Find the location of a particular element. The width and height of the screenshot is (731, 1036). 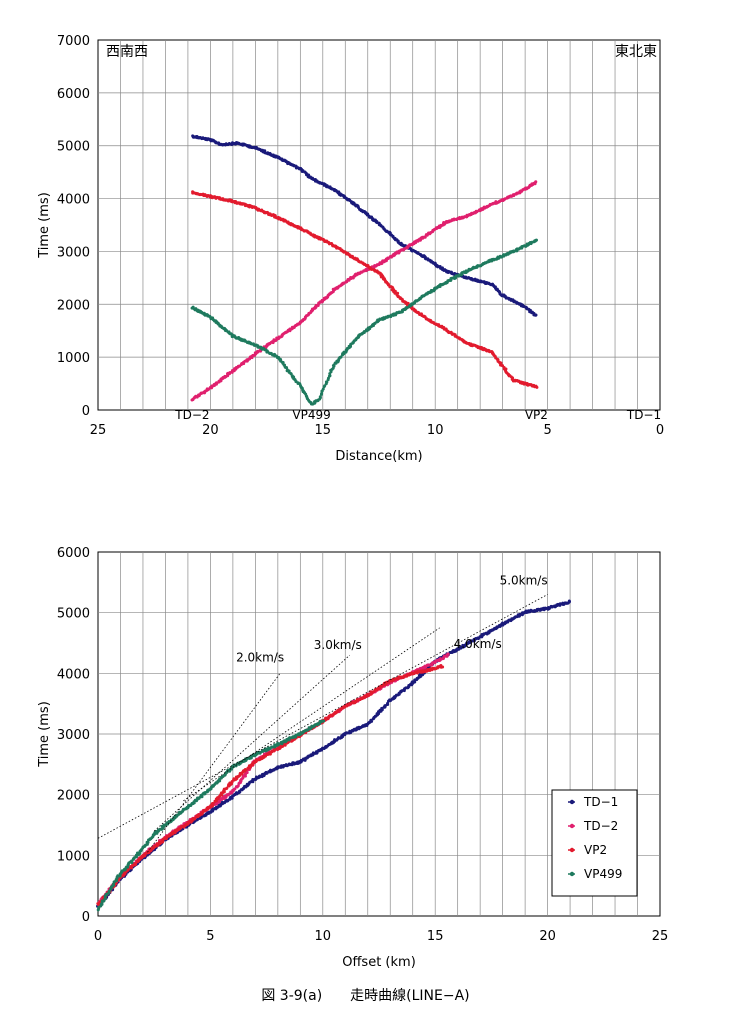

y-tick-labels: 0 1000 2000 3000 4000 5000 6000 is located at coordinates (73, 735).